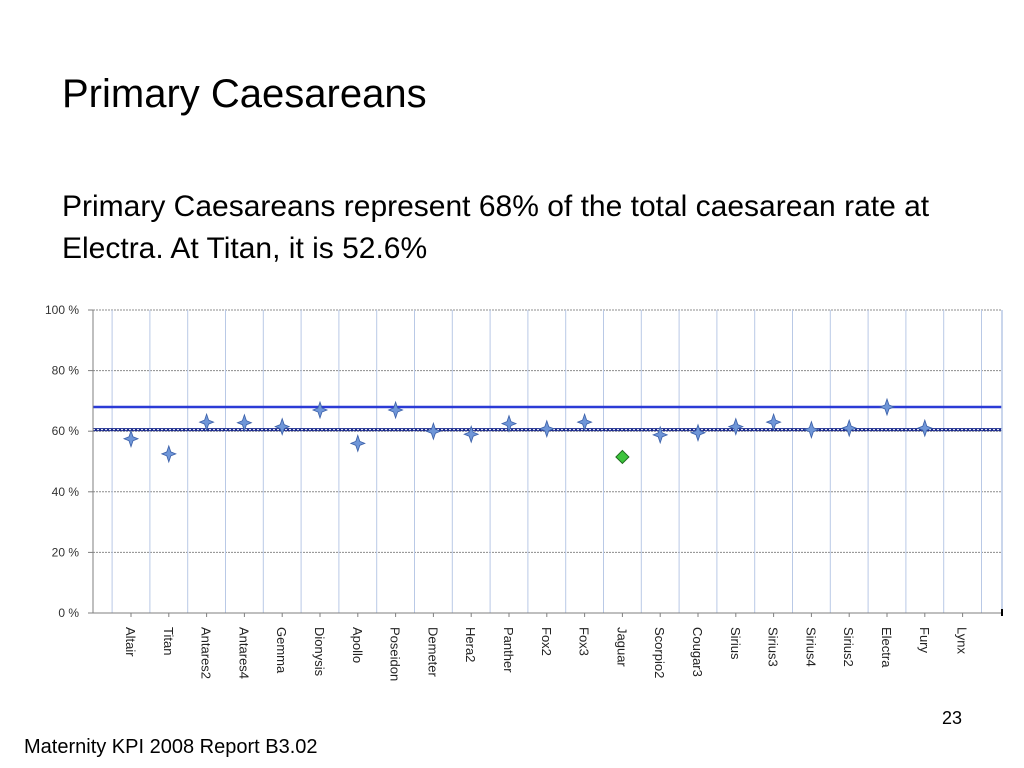 The height and width of the screenshot is (768, 1024). I want to click on x-tick-label: Altair, so click(130, 642).